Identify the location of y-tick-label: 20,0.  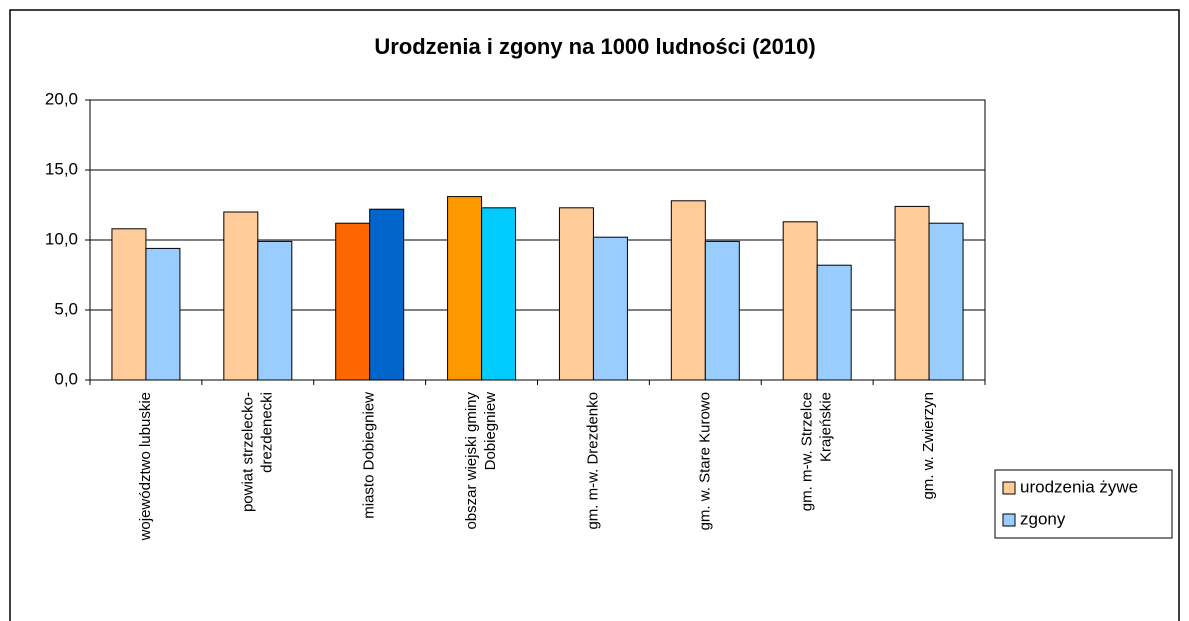
(61, 98).